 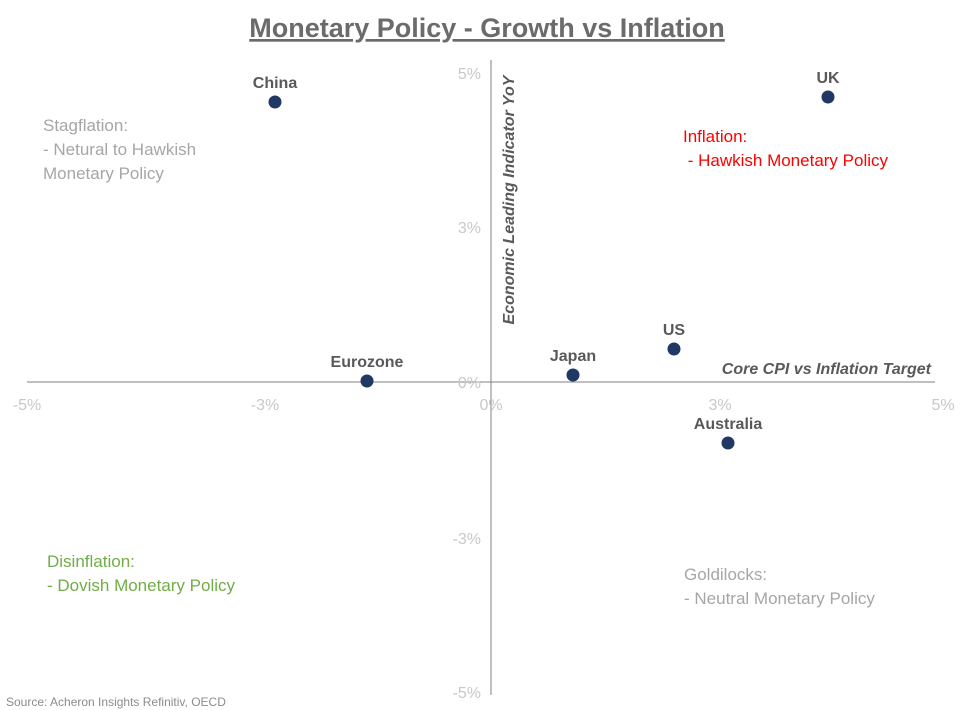 I want to click on x-axis-label: Core CPI vs Inflation Target, so click(x=827, y=369).